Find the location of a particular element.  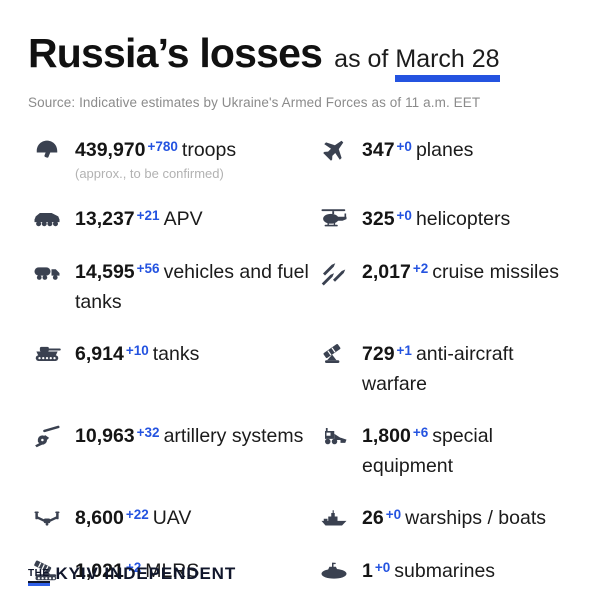

stat-value: 325 is located at coordinates (378, 219).